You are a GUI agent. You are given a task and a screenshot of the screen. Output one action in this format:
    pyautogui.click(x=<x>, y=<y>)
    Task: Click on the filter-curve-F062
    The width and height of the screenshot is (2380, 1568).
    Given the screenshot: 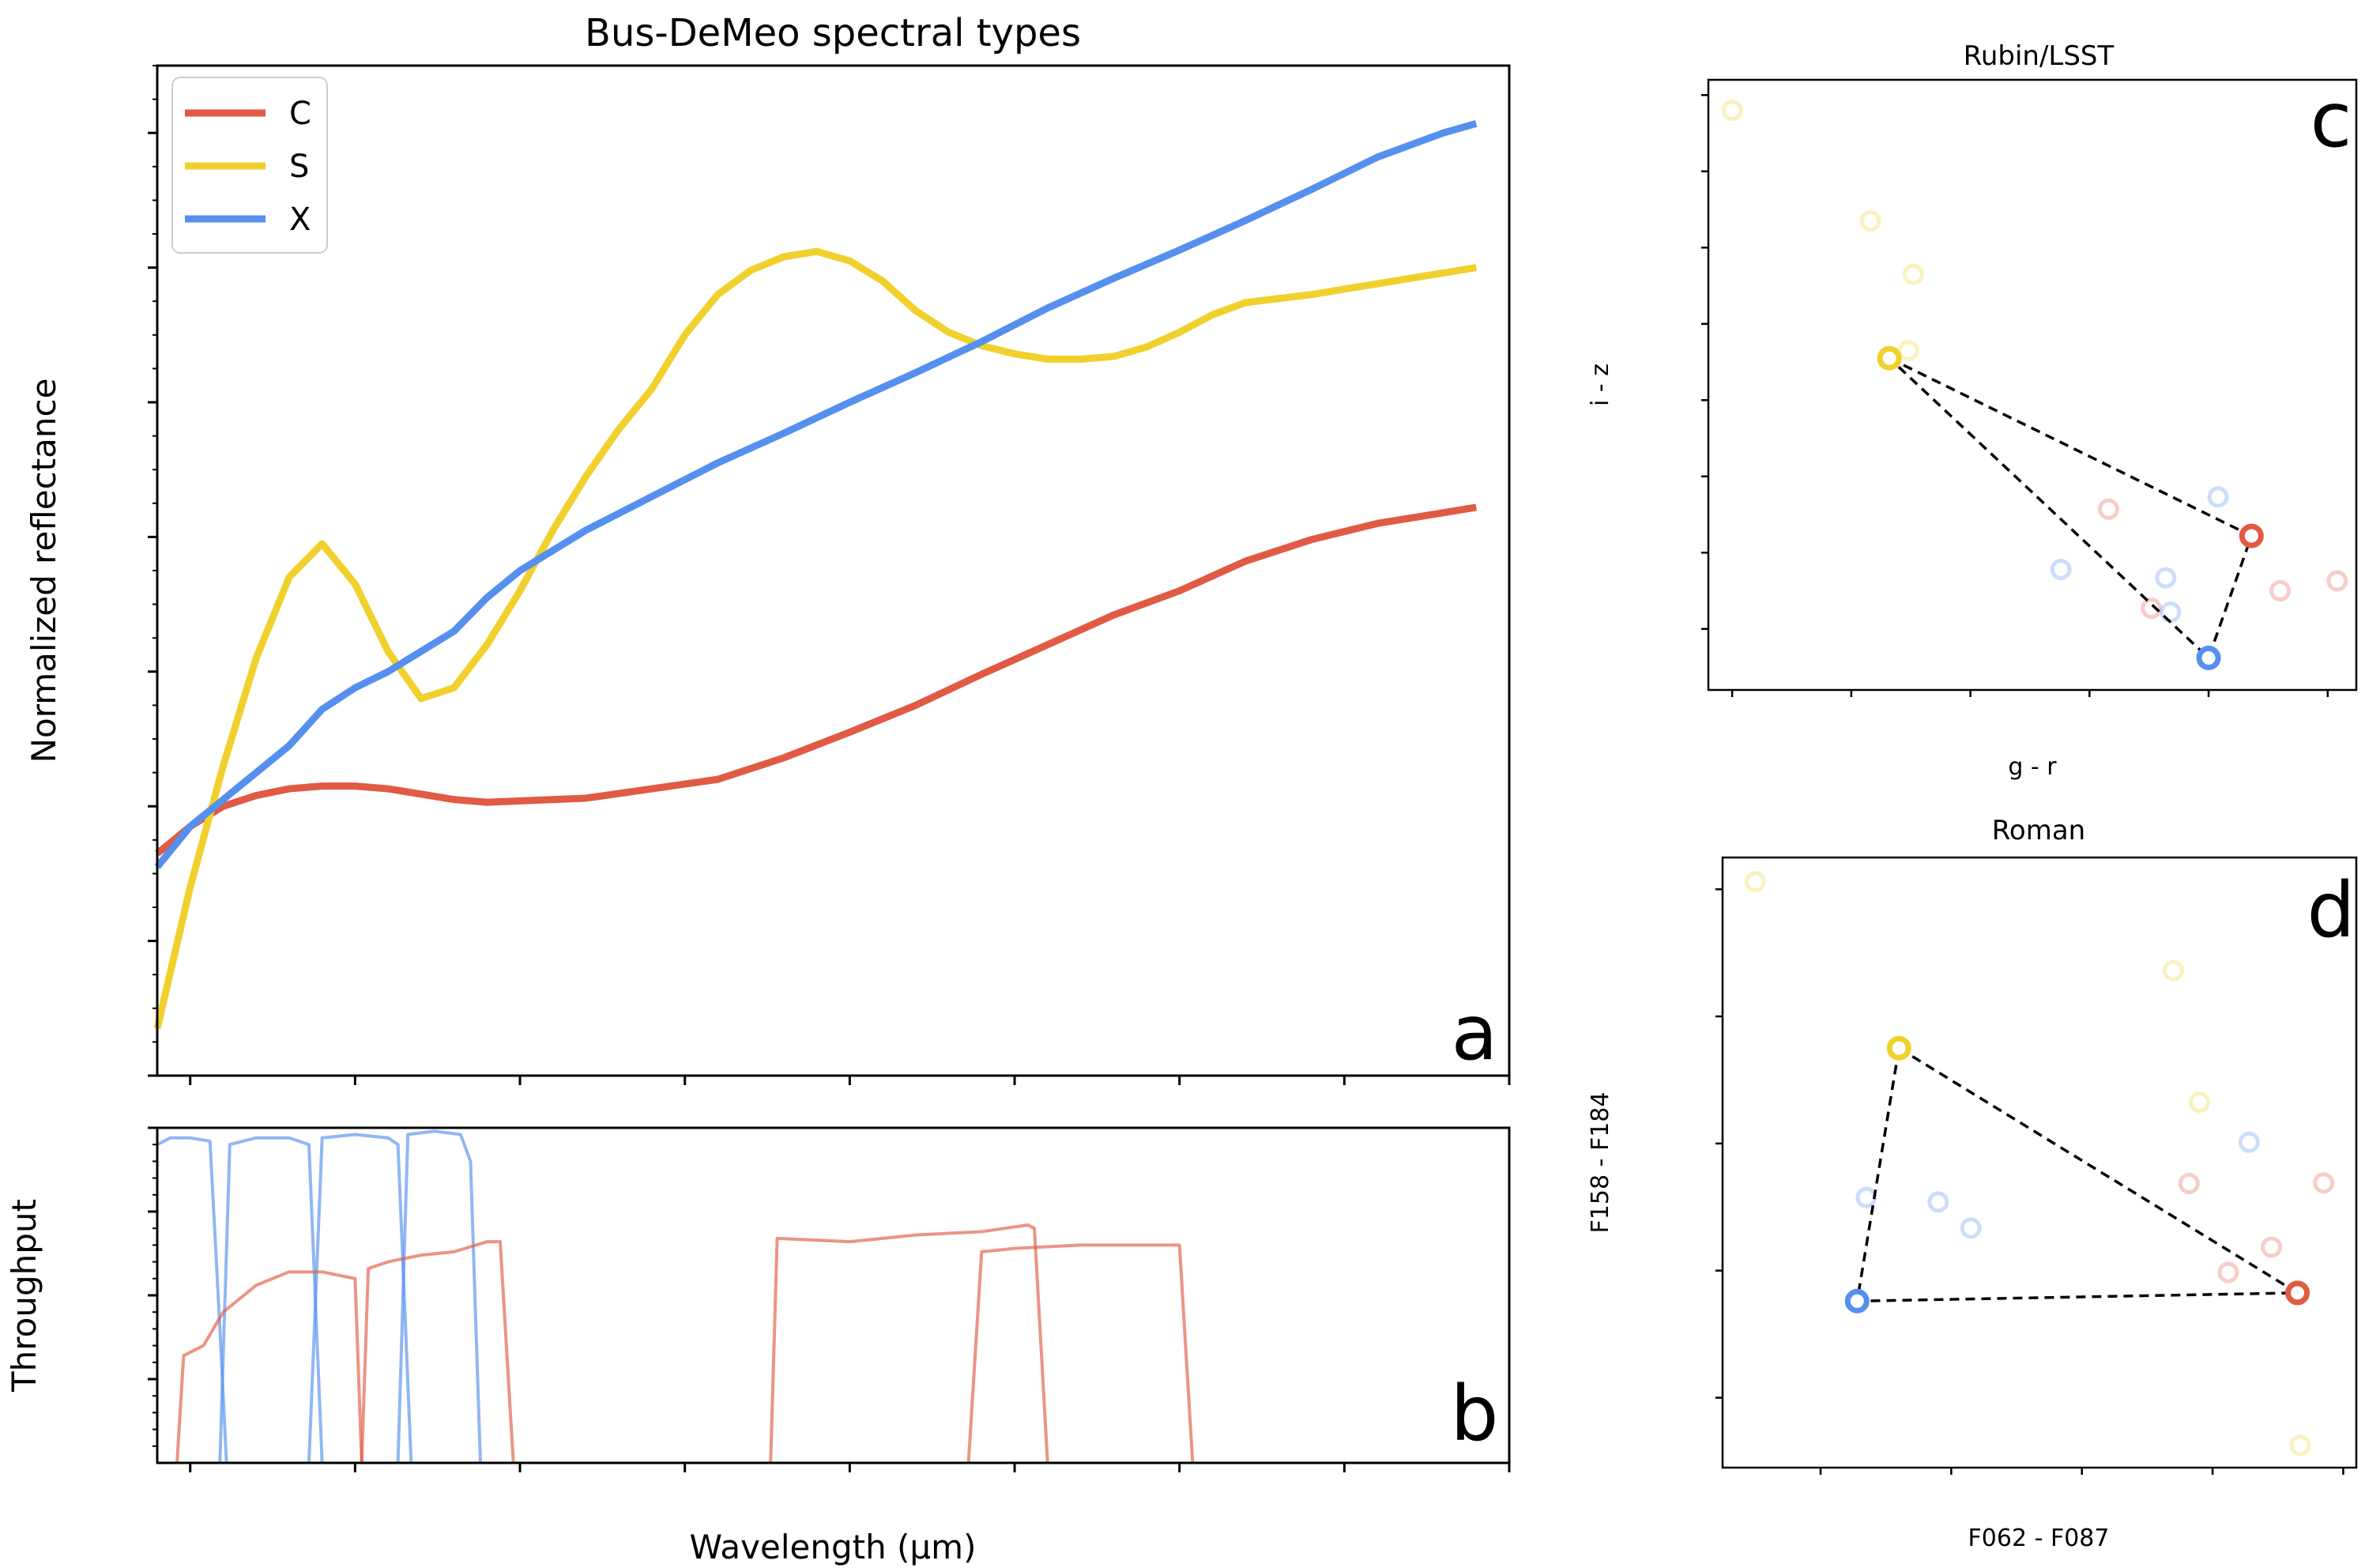 What is the action you would take?
    pyautogui.click(x=269, y=1367)
    